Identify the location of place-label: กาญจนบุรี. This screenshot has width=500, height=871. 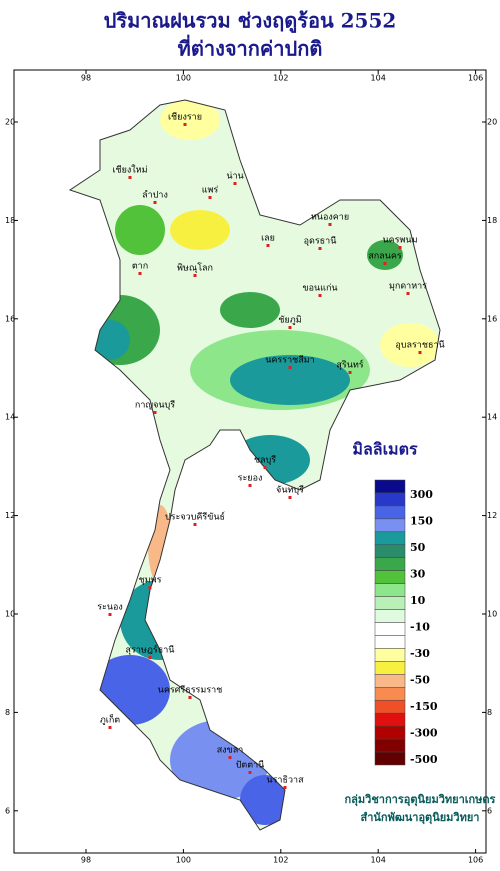
(155, 405).